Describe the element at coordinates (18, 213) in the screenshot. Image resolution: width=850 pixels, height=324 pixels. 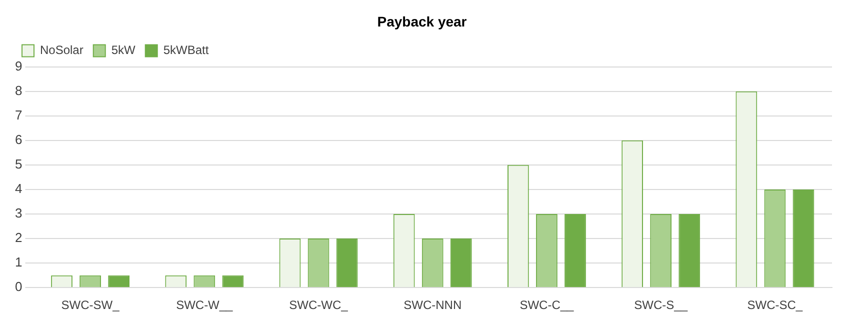
I see `y-tick-label: 3` at that location.